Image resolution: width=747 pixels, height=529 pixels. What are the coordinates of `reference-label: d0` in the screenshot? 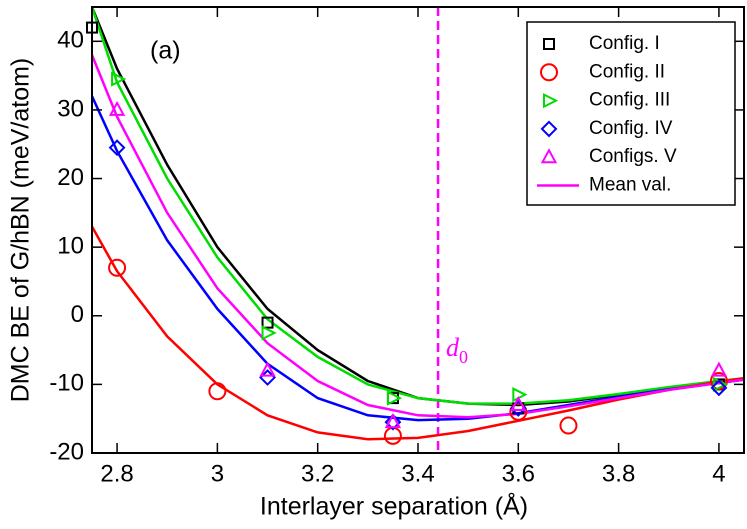 It's located at (457, 350).